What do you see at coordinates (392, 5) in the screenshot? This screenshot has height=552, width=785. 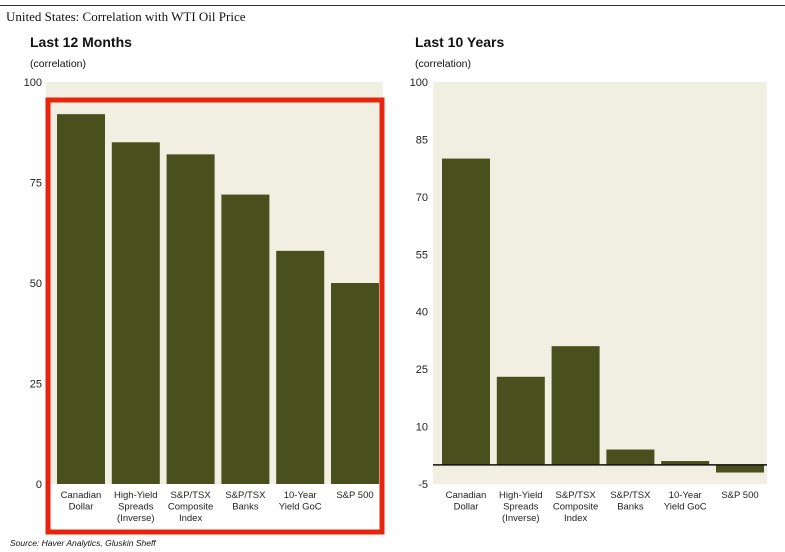 I see `top-rule` at bounding box center [392, 5].